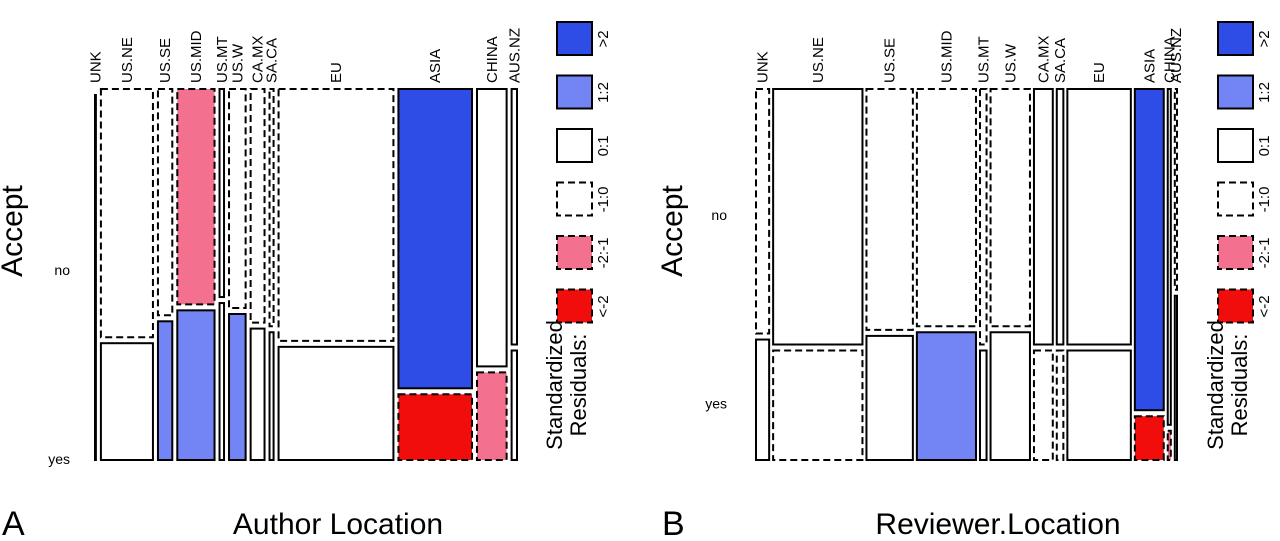 The height and width of the screenshot is (541, 1280). I want to click on panel-letter: A, so click(13, 523).